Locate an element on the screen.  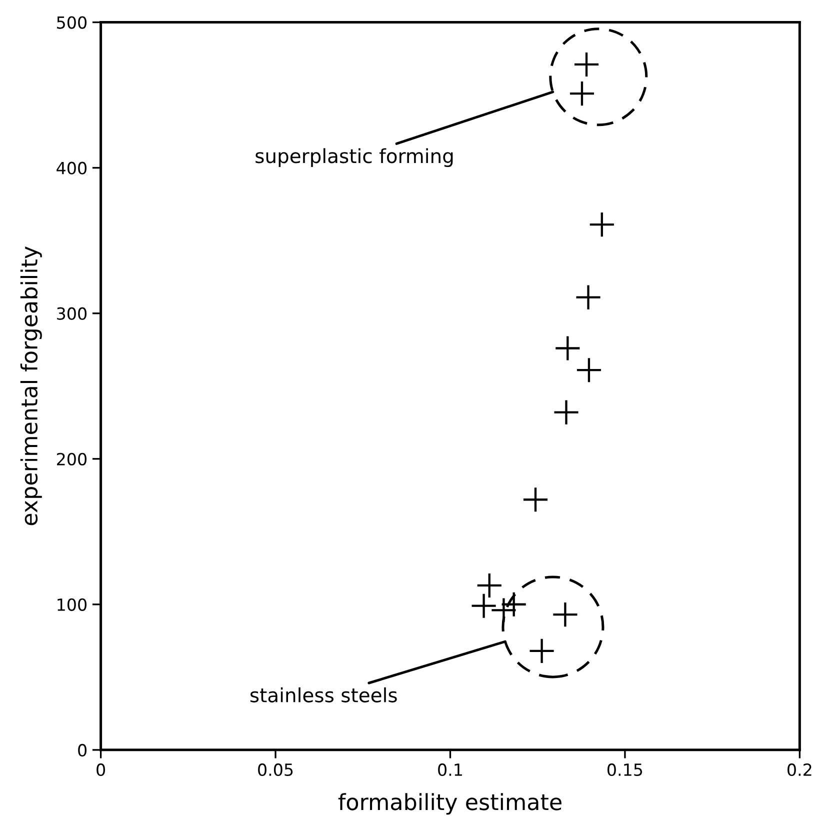
x-tick-label: 0.15 is located at coordinates (625, 769).